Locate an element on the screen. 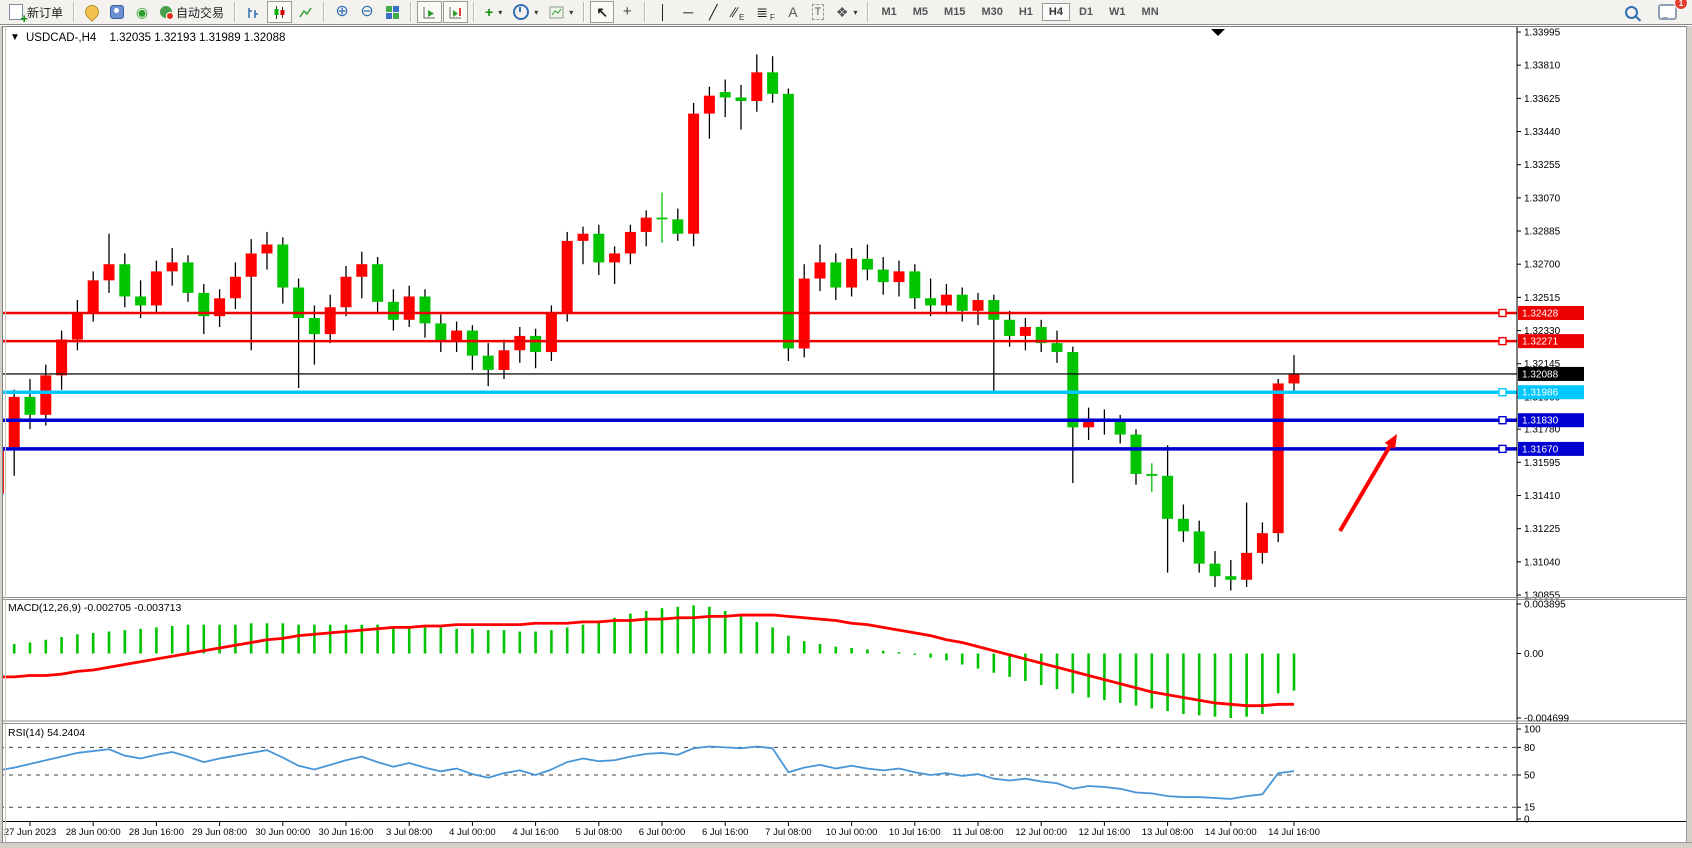 This screenshot has width=1692, height=848. price-axis-tick-label: 1.32700 is located at coordinates (1542, 265).